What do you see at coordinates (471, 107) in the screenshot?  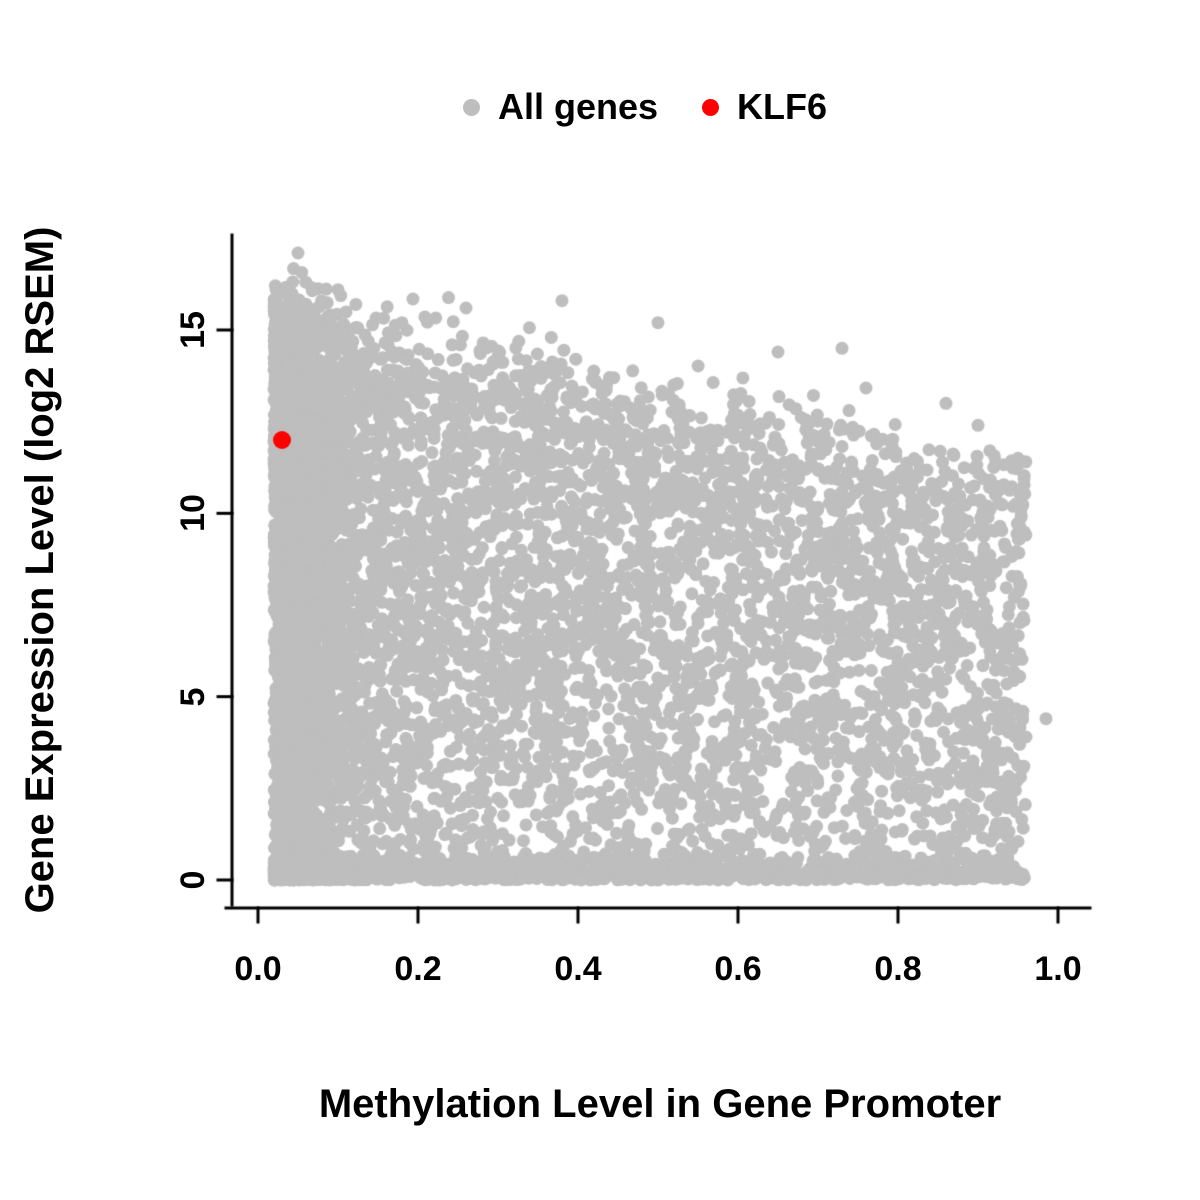 I see `all-genes-point-icon` at bounding box center [471, 107].